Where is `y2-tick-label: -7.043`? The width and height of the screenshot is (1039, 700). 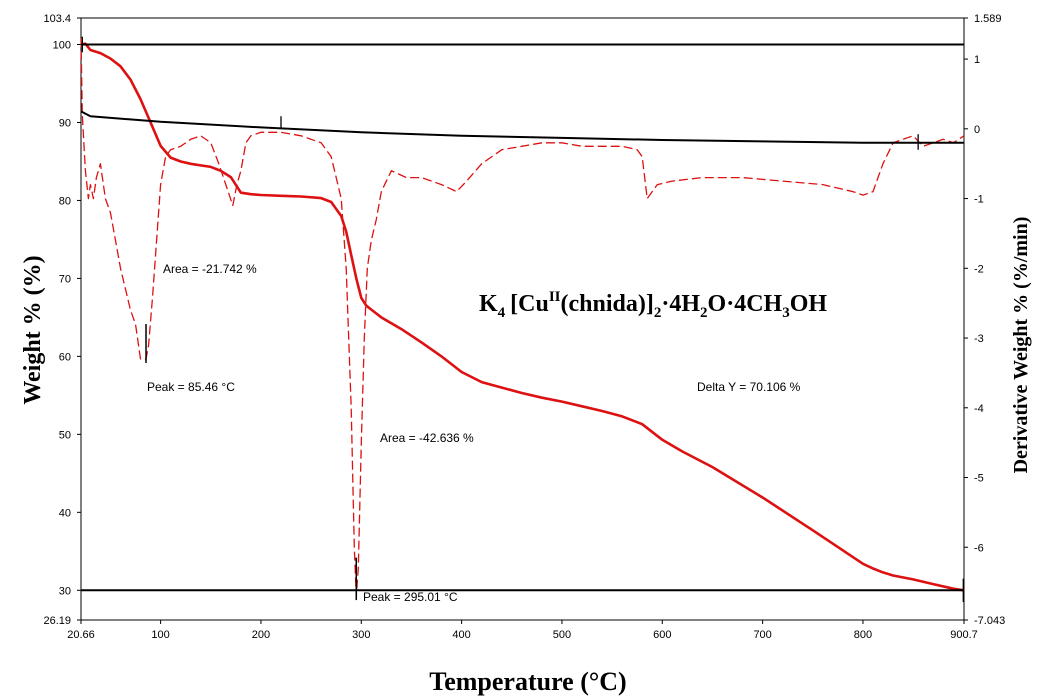 y2-tick-label: -7.043 is located at coordinates (989, 621).